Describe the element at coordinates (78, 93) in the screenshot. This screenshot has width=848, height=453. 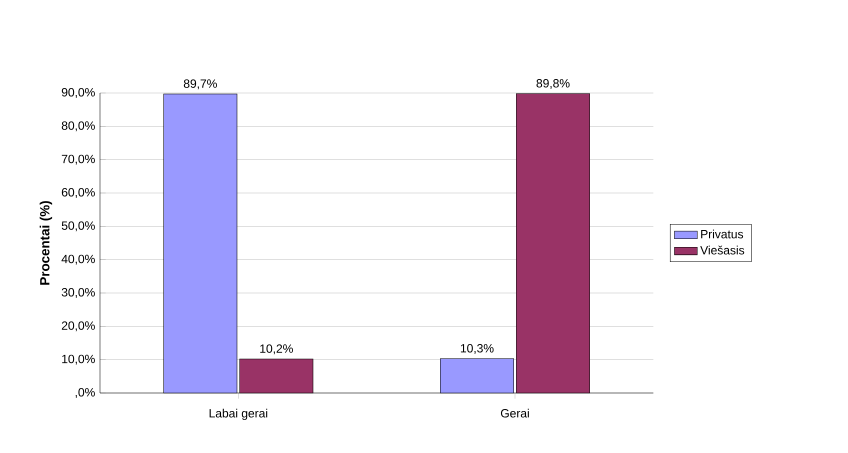
I see `y-tick-label: 90,0%` at that location.